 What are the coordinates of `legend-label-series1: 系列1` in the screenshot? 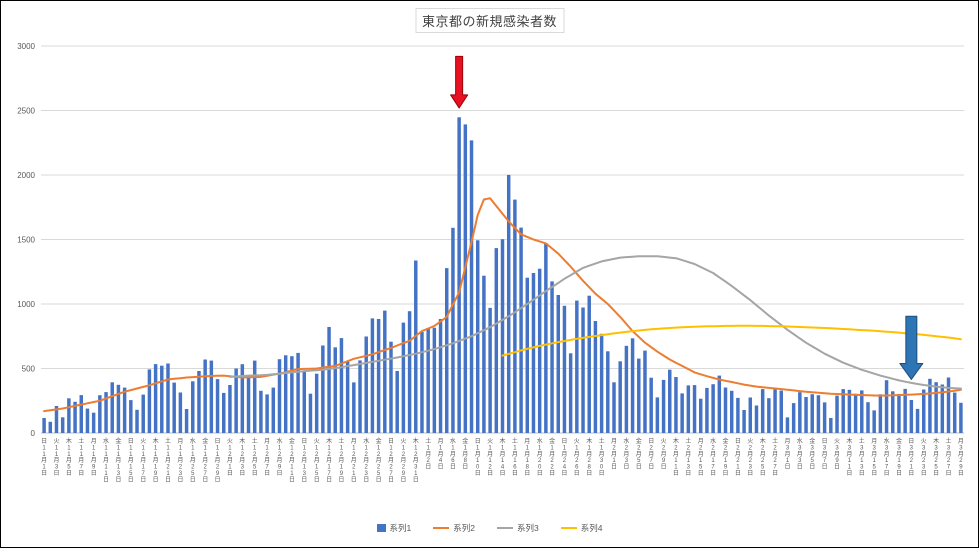 It's located at (400, 528).